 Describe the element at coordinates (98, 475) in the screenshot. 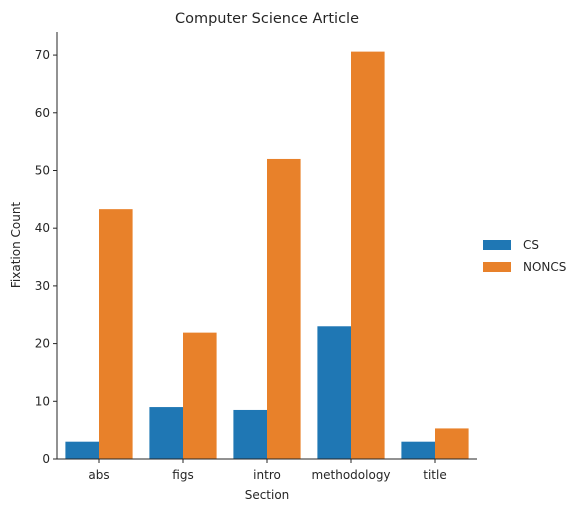

I see `x-tick-label: abs` at that location.